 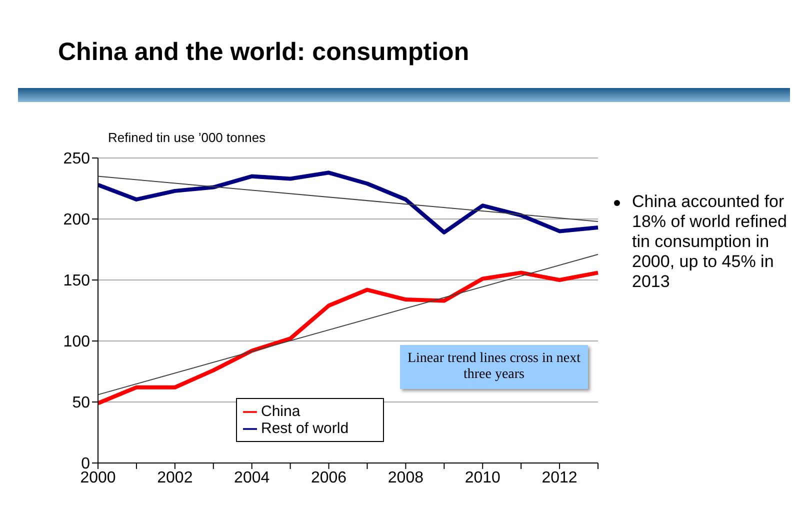 What do you see at coordinates (560, 477) in the screenshot?
I see `x-tick-label: 2012` at bounding box center [560, 477].